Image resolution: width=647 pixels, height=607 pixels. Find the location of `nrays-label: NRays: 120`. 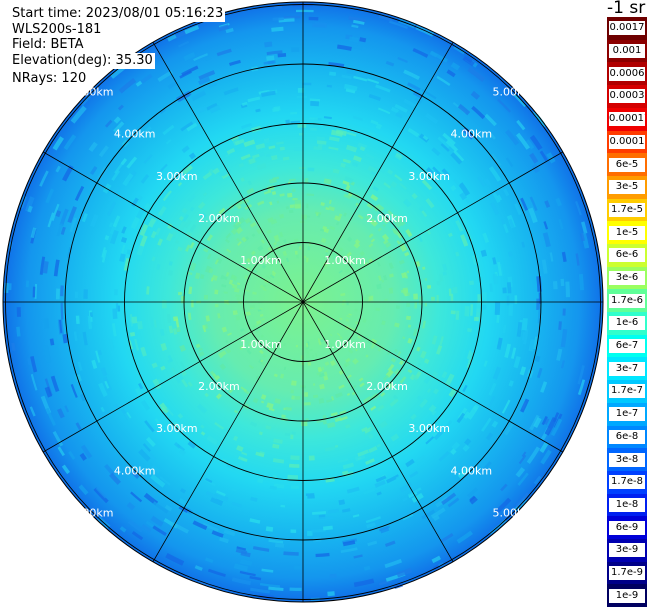

nrays-label: NRays: 120 is located at coordinates (49, 79).